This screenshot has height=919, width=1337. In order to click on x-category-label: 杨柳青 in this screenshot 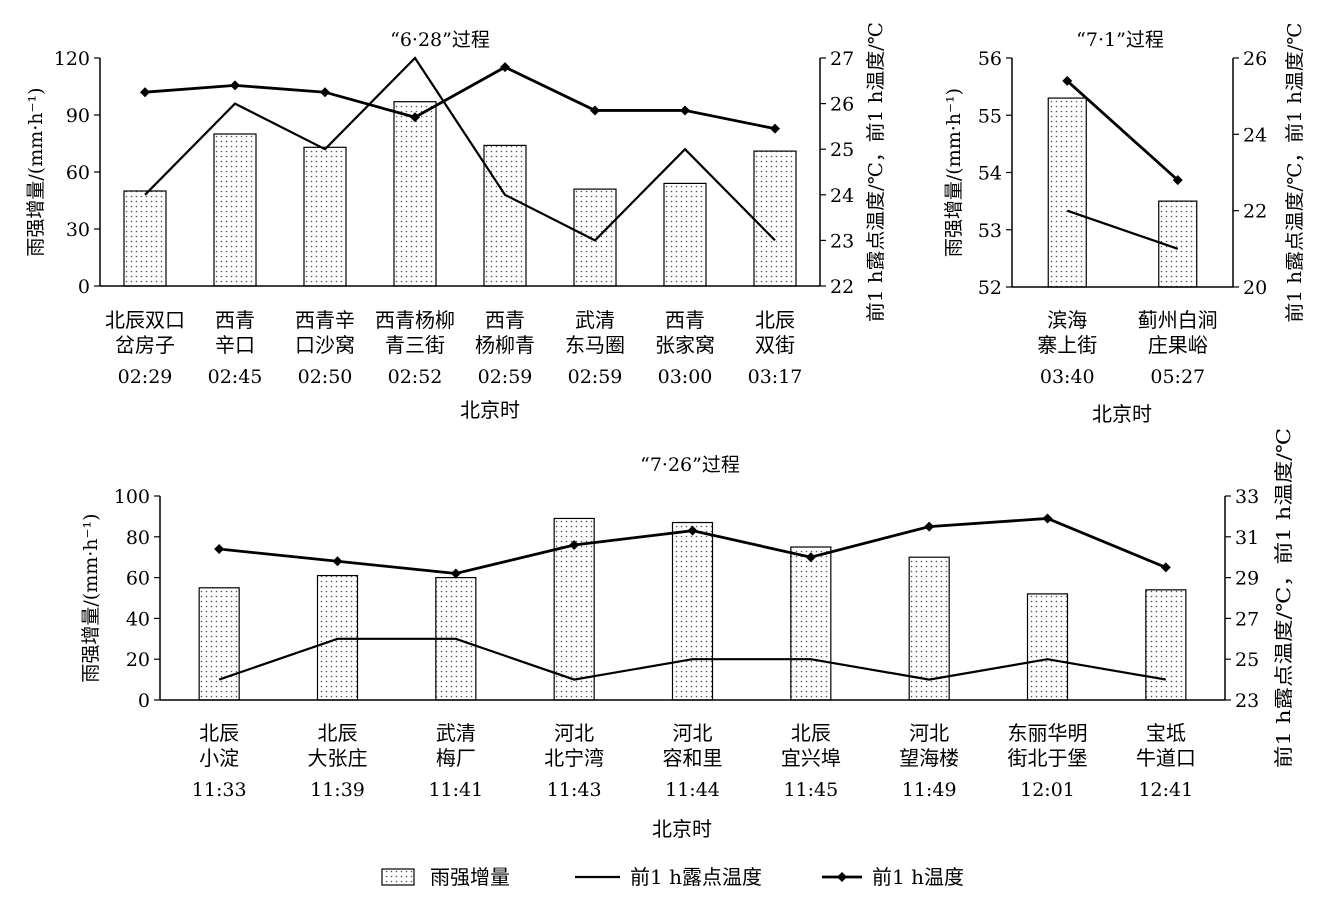, I will do `click(505, 345)`.